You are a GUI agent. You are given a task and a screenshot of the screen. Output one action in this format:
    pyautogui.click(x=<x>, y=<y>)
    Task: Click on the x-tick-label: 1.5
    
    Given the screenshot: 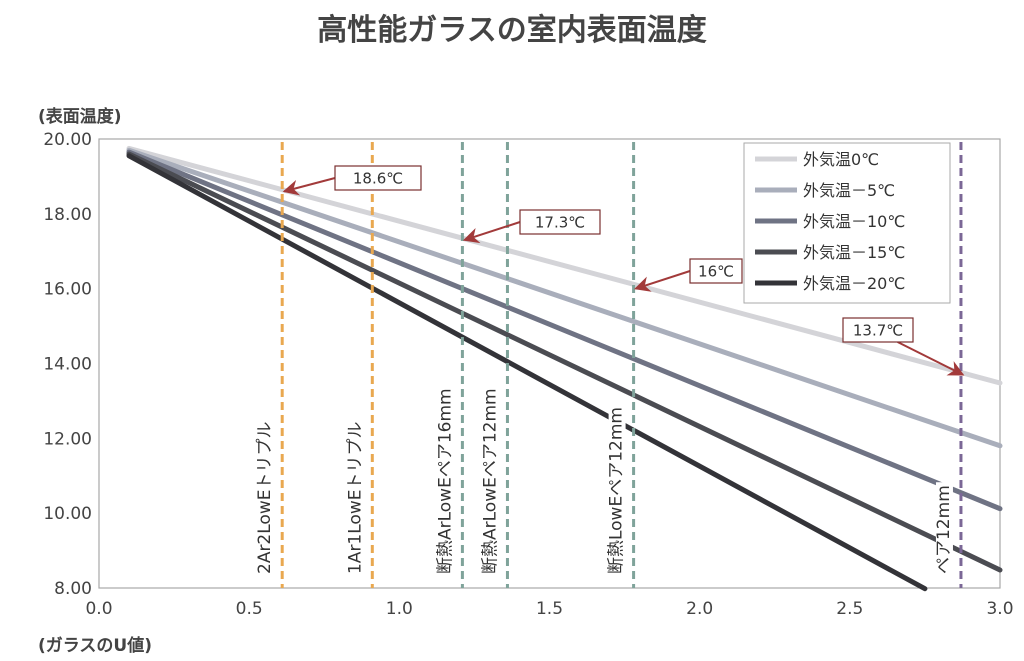 What is the action you would take?
    pyautogui.click(x=549, y=609)
    